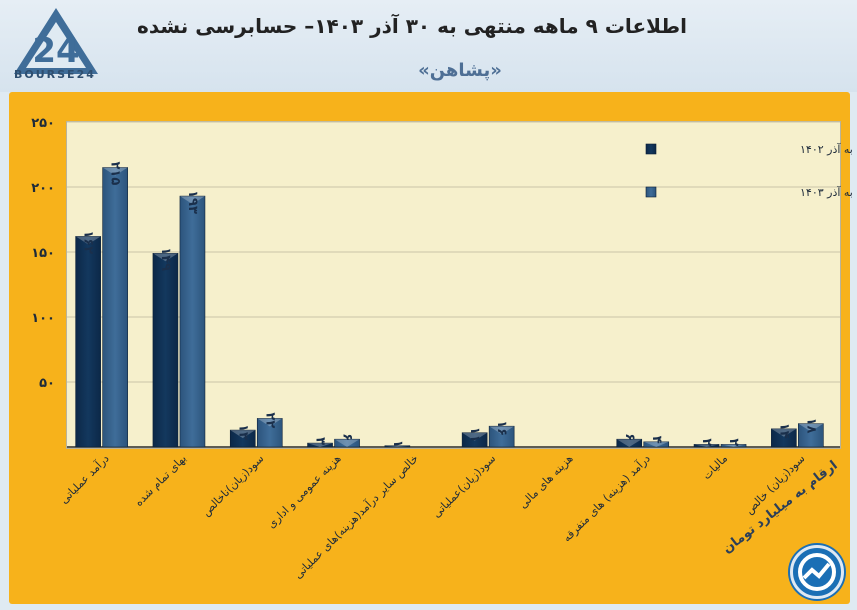 Image resolution: width=857 pixels, height=610 pixels. What do you see at coordinates (160, 480) in the screenshot?
I see `x-tick-label: بهای تمام شده` at bounding box center [160, 480].